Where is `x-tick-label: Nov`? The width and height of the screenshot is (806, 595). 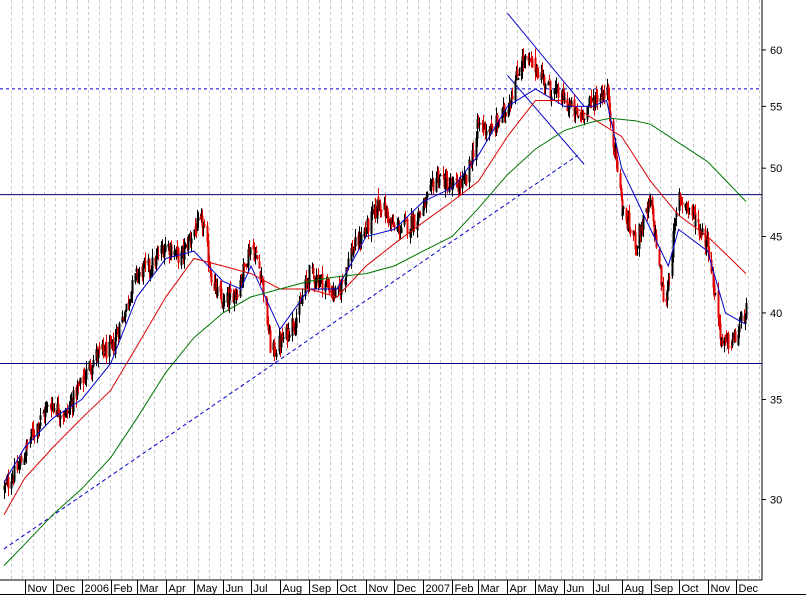
x-tick-label: Nov is located at coordinates (38, 589).